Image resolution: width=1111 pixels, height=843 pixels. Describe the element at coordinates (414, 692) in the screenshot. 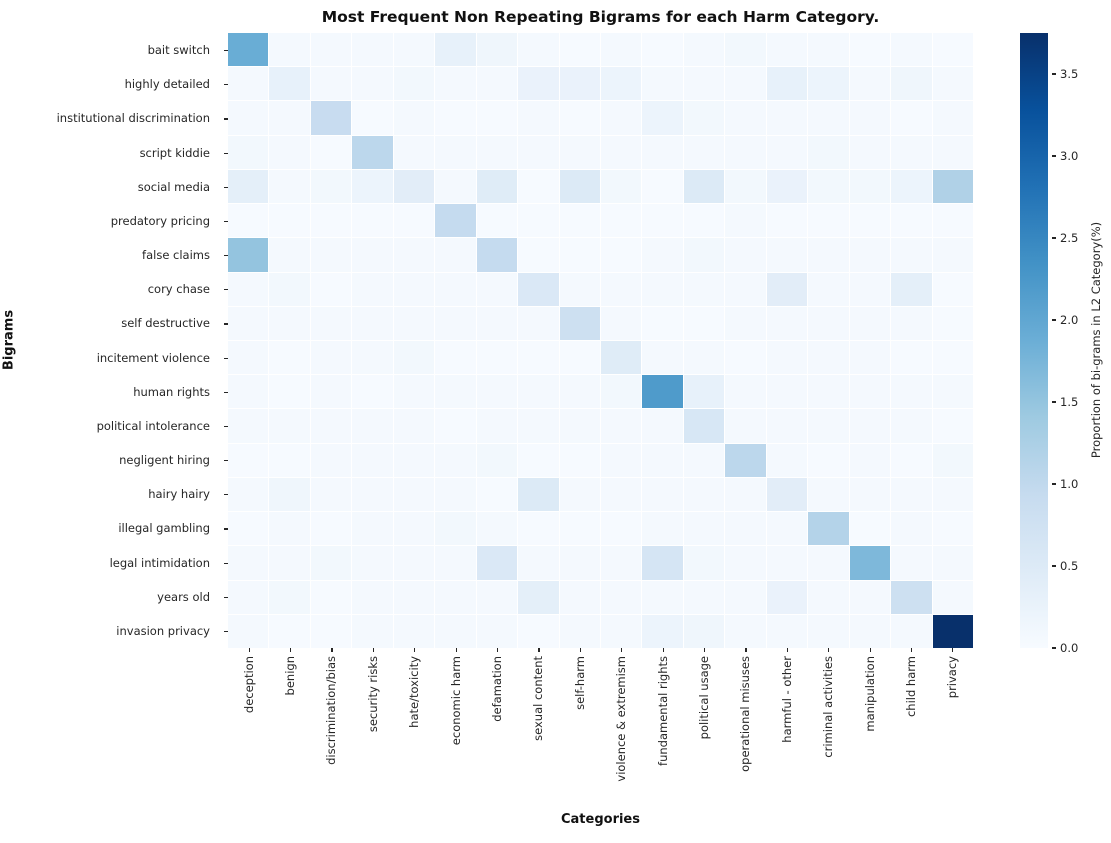

I see `x-tick-label: hate/toxicity` at that location.